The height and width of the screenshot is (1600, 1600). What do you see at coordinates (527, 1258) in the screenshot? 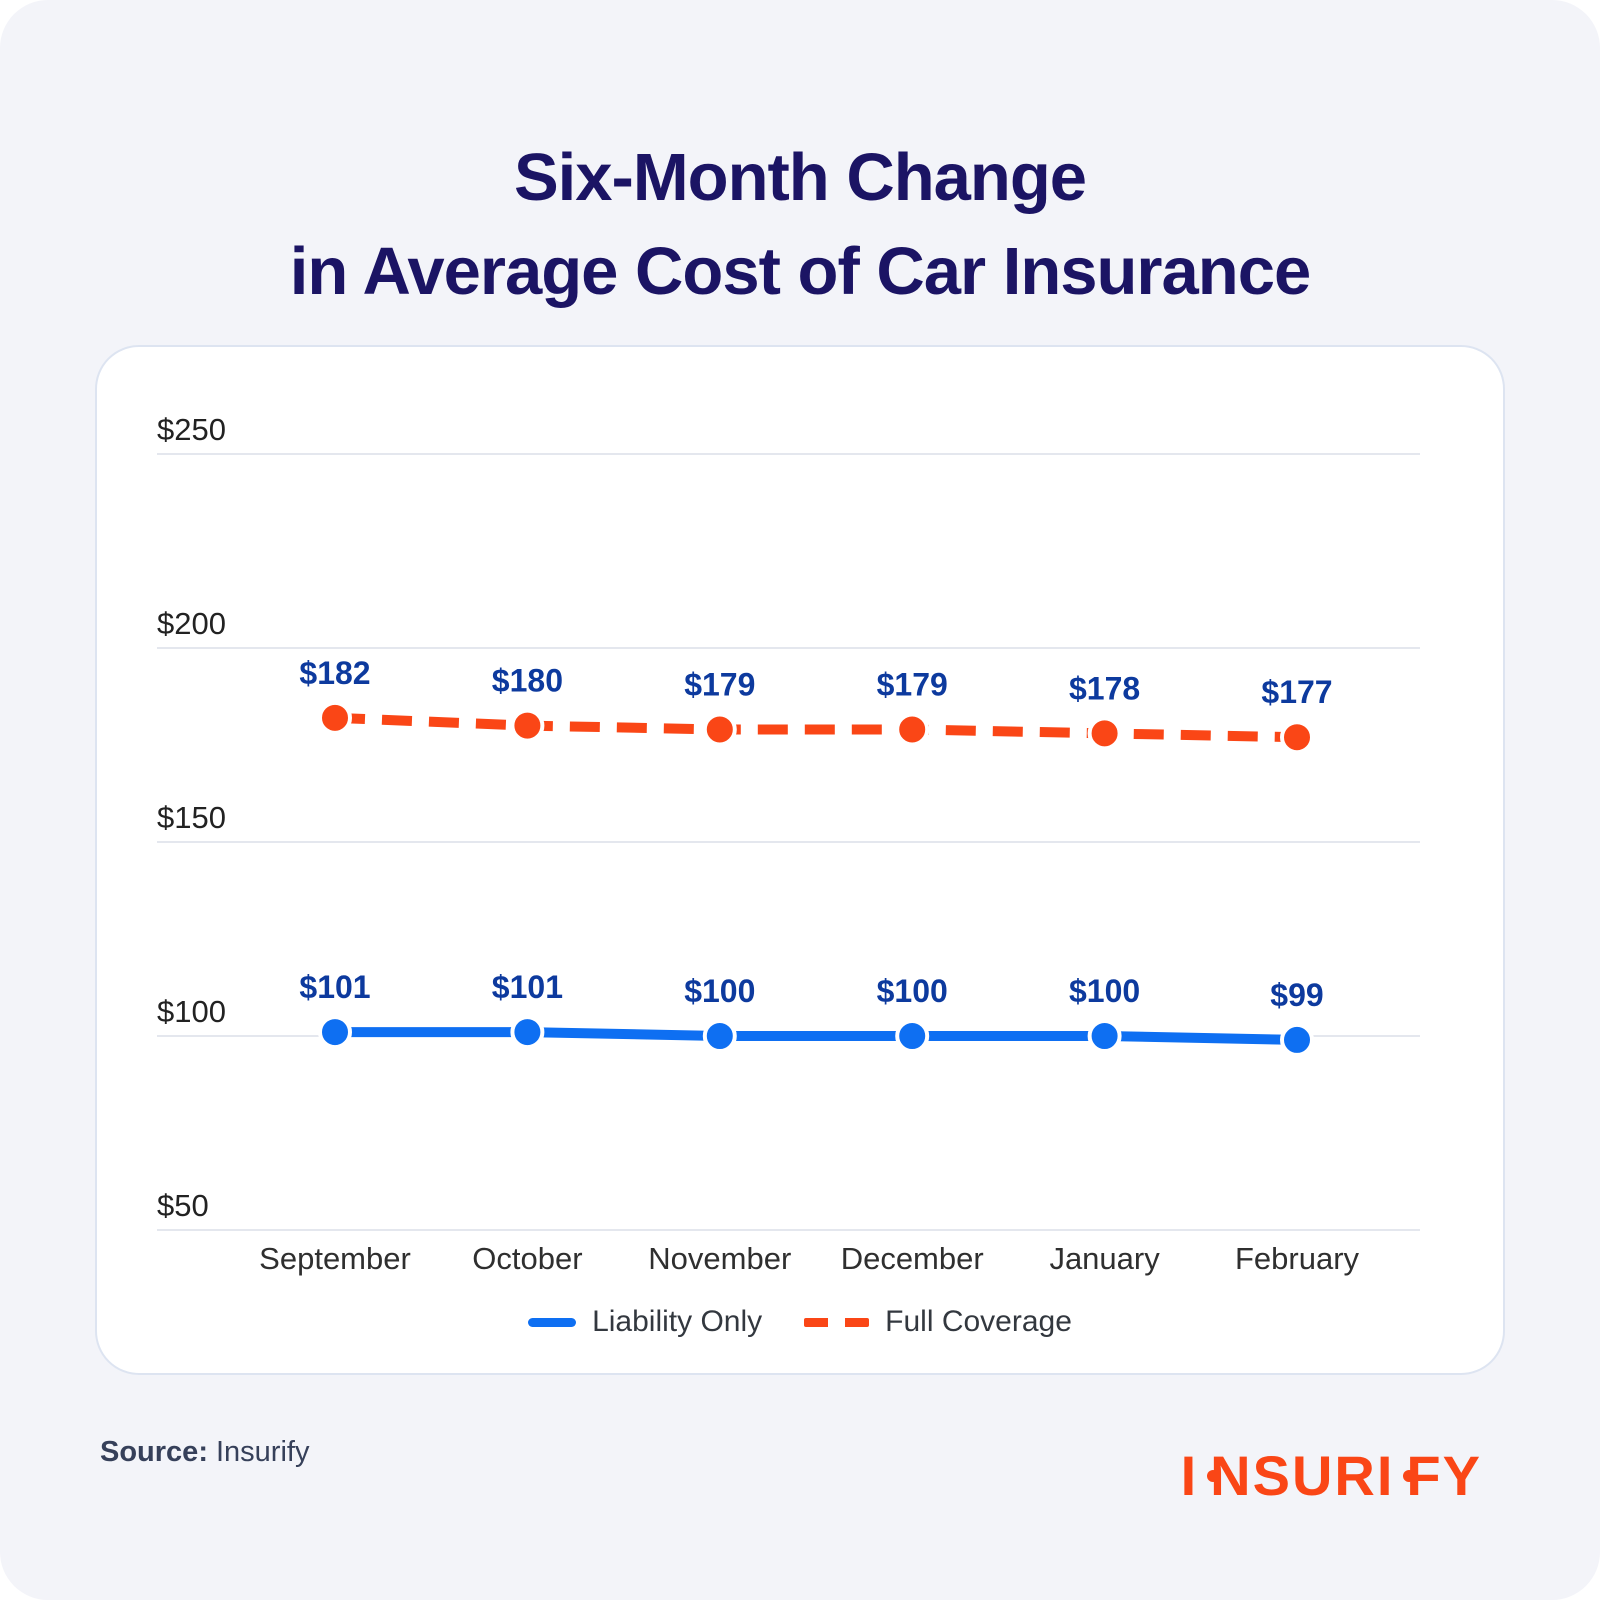
I see `x-tick-label: October` at bounding box center [527, 1258].